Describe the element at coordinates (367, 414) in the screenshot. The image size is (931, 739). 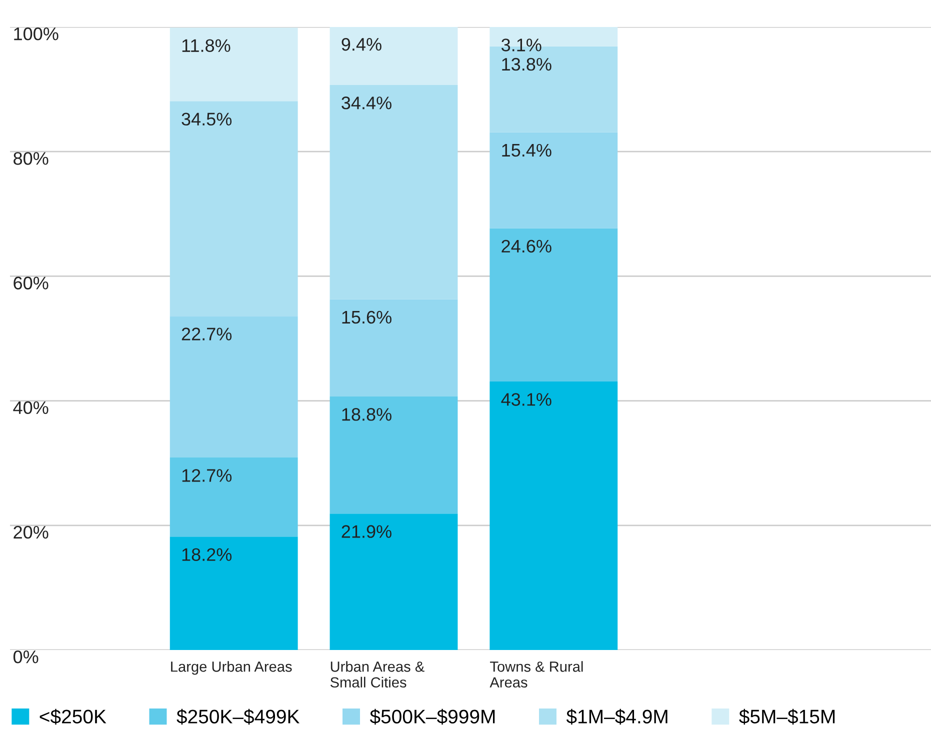
I see `data-label: 18.8%` at that location.